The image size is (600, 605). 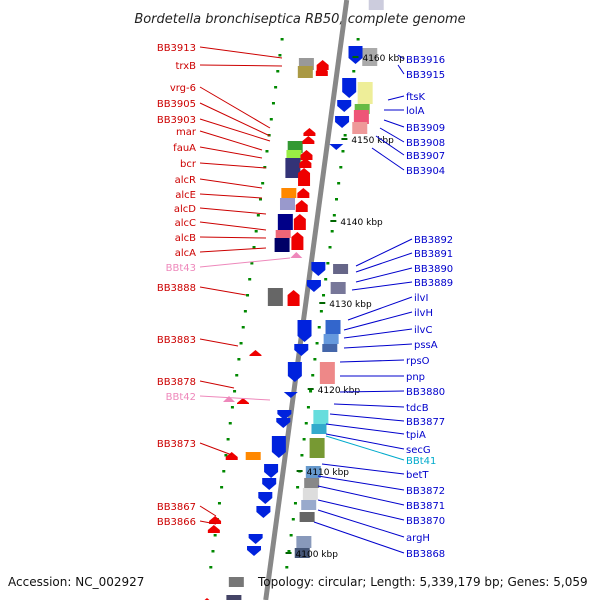 I want to click on left-gene-label: BB3873, so click(x=176, y=444).